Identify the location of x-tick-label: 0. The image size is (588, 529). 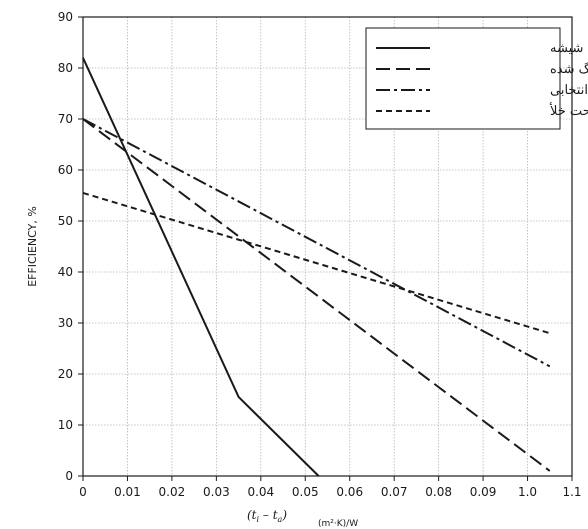
(83, 492).